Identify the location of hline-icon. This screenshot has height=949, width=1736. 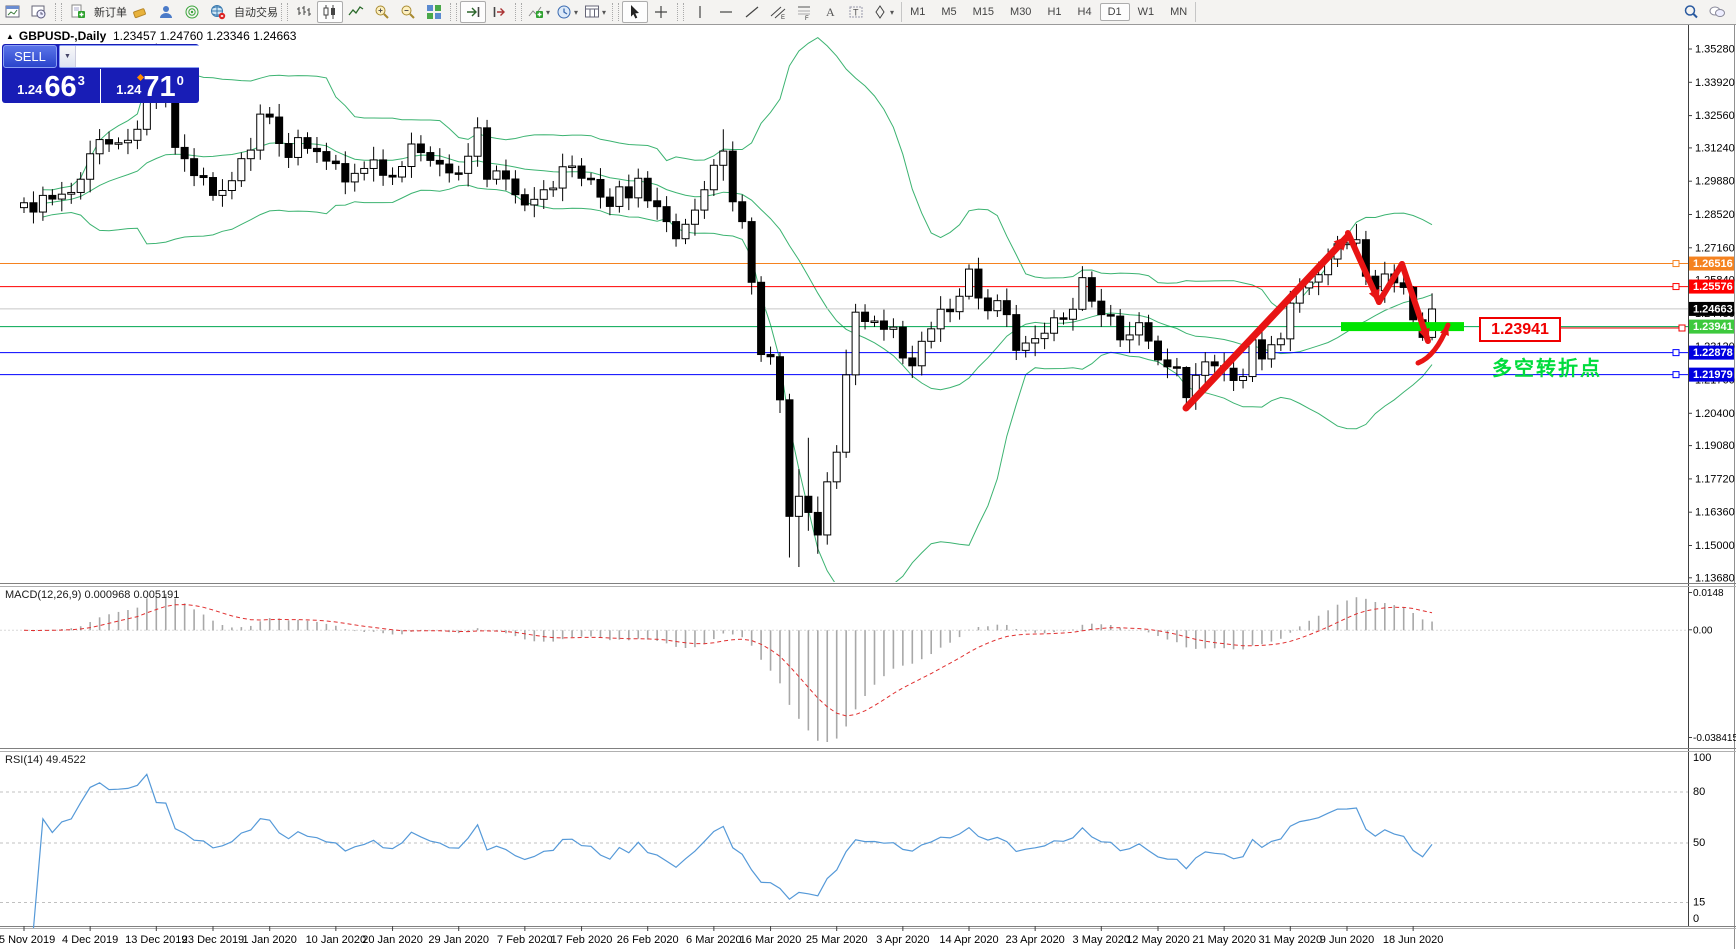
(726, 12).